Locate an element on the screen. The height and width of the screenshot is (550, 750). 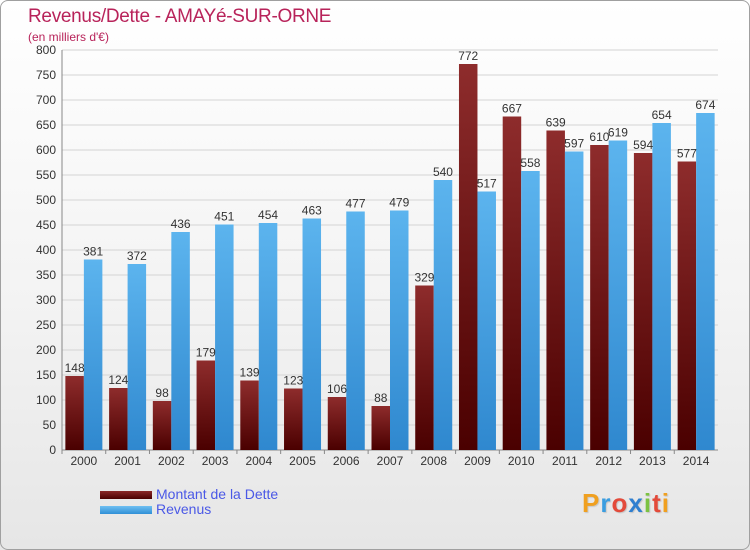
logo-letter: P is located at coordinates (591, 503).